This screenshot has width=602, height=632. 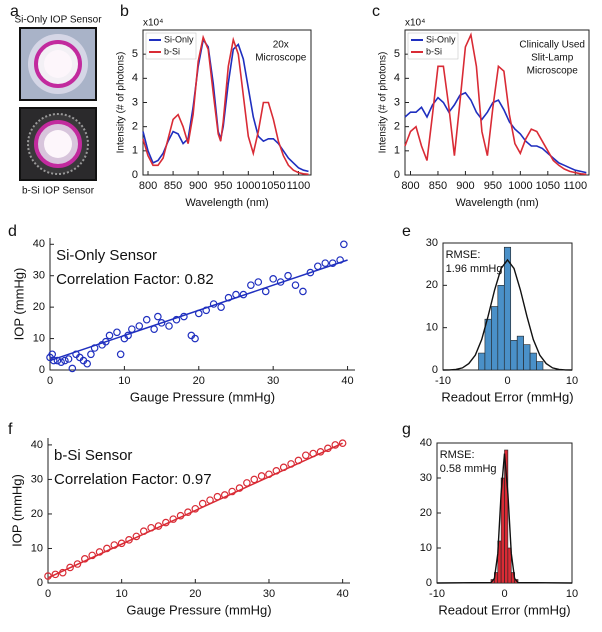 What do you see at coordinates (223, 186) in the screenshot?
I see `x-tick-label: 950` at bounding box center [223, 186].